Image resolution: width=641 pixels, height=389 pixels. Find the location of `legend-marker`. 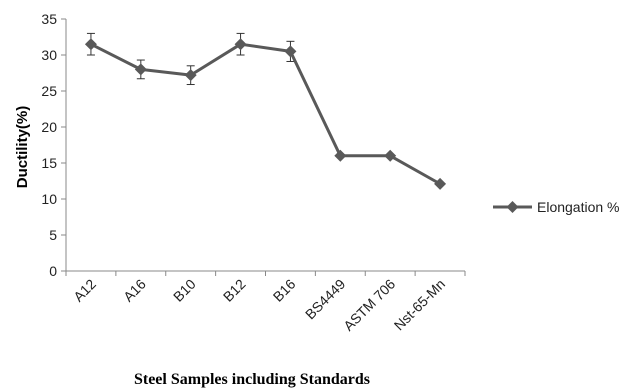

legend-marker is located at coordinates (512, 207).